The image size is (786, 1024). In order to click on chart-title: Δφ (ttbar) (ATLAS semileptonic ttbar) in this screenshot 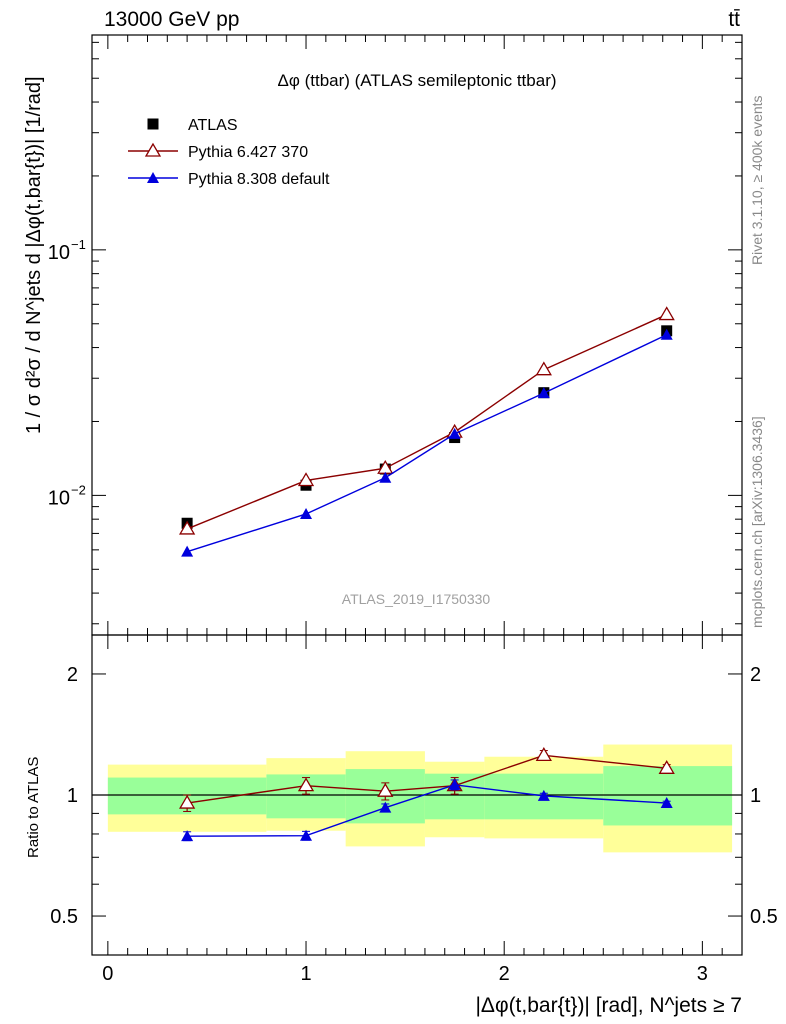, I will do `click(416, 80)`.